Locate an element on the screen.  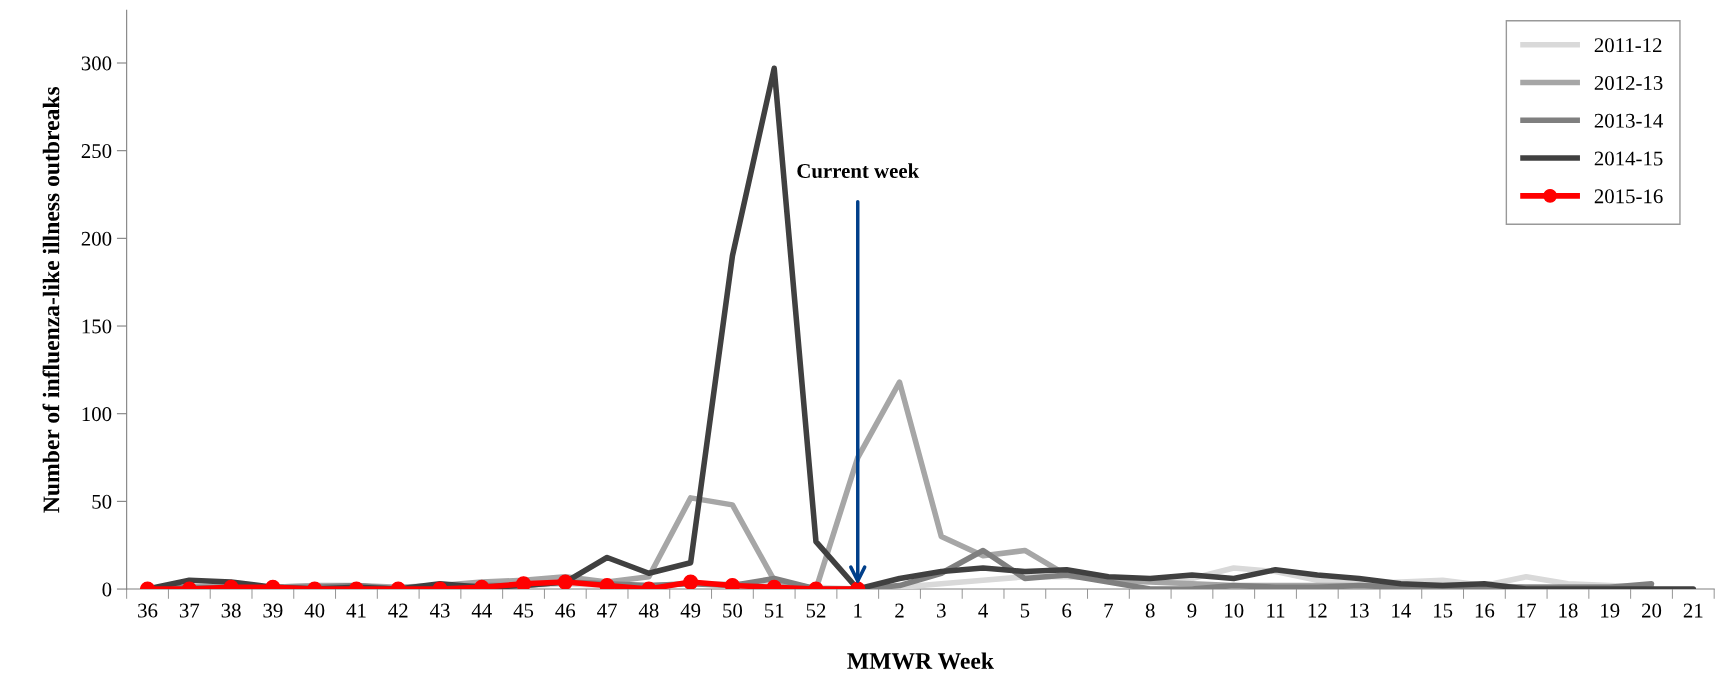
y-tick-label: 200 is located at coordinates (96, 238).